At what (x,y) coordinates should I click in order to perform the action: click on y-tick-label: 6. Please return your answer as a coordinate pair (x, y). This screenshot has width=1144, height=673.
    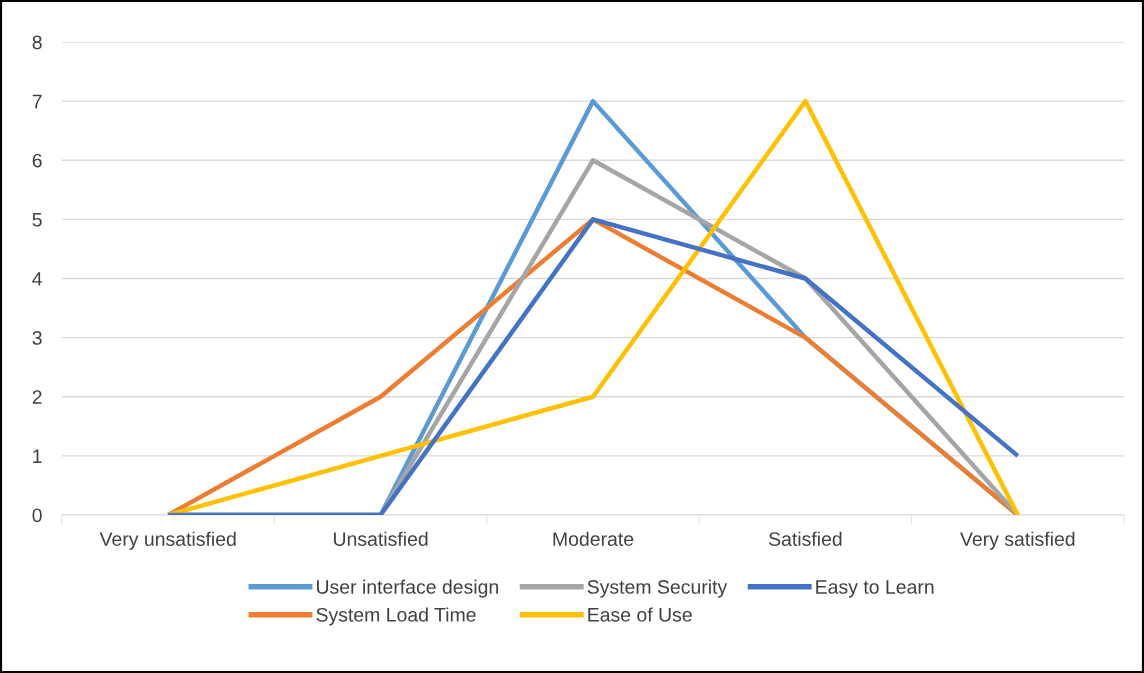
    Looking at the image, I should click on (37, 160).